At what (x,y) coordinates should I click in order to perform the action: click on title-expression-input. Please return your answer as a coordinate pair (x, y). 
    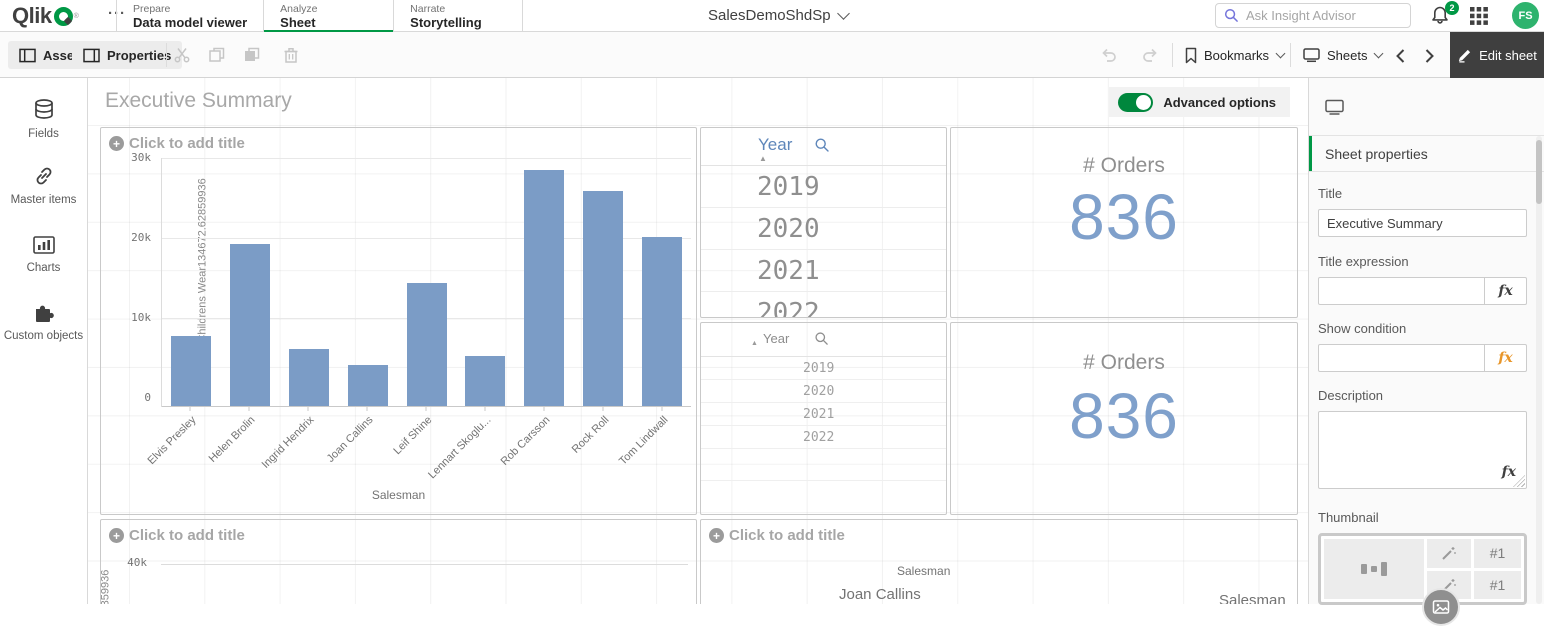
    Looking at the image, I should click on (1401, 291).